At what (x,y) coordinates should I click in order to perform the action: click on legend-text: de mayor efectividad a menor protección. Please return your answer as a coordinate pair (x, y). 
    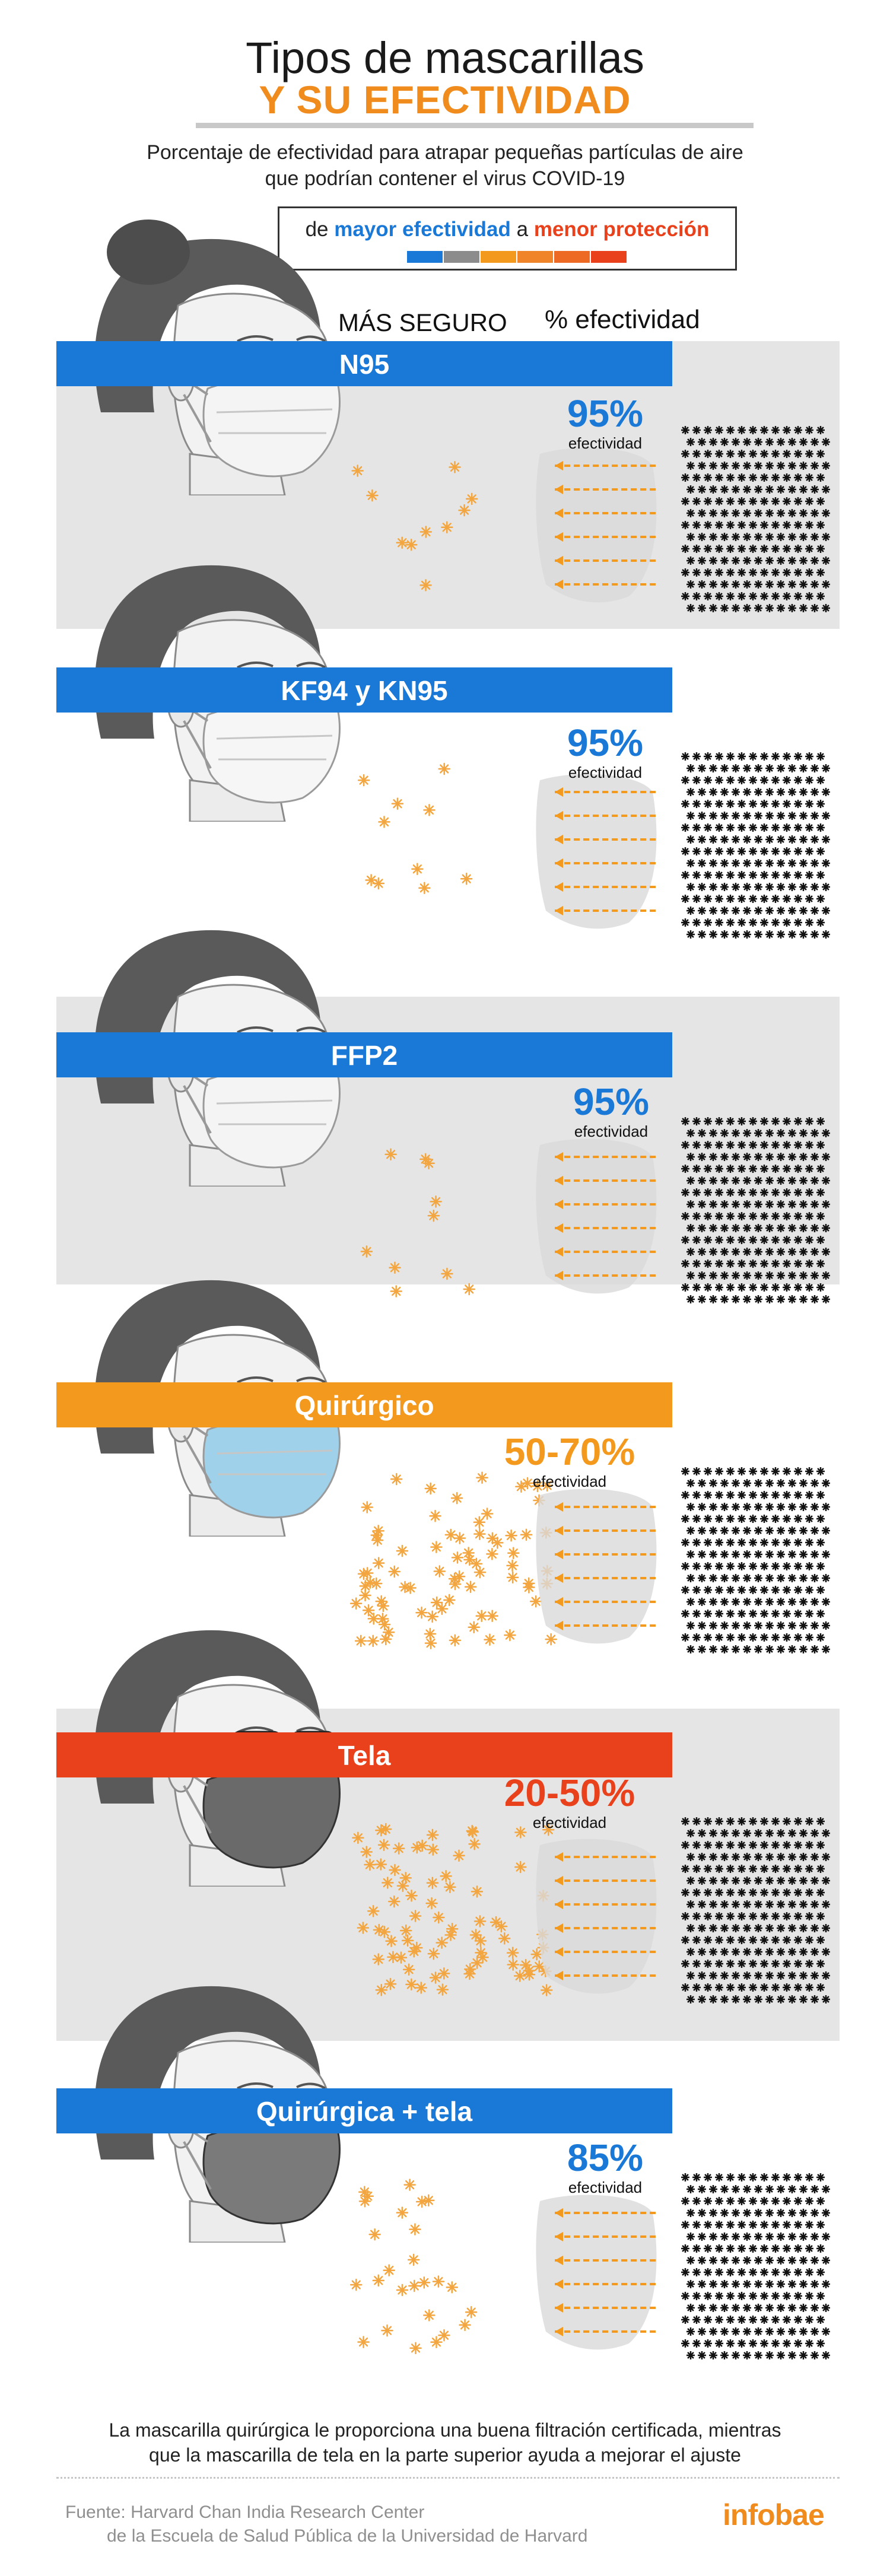
    Looking at the image, I should click on (507, 229).